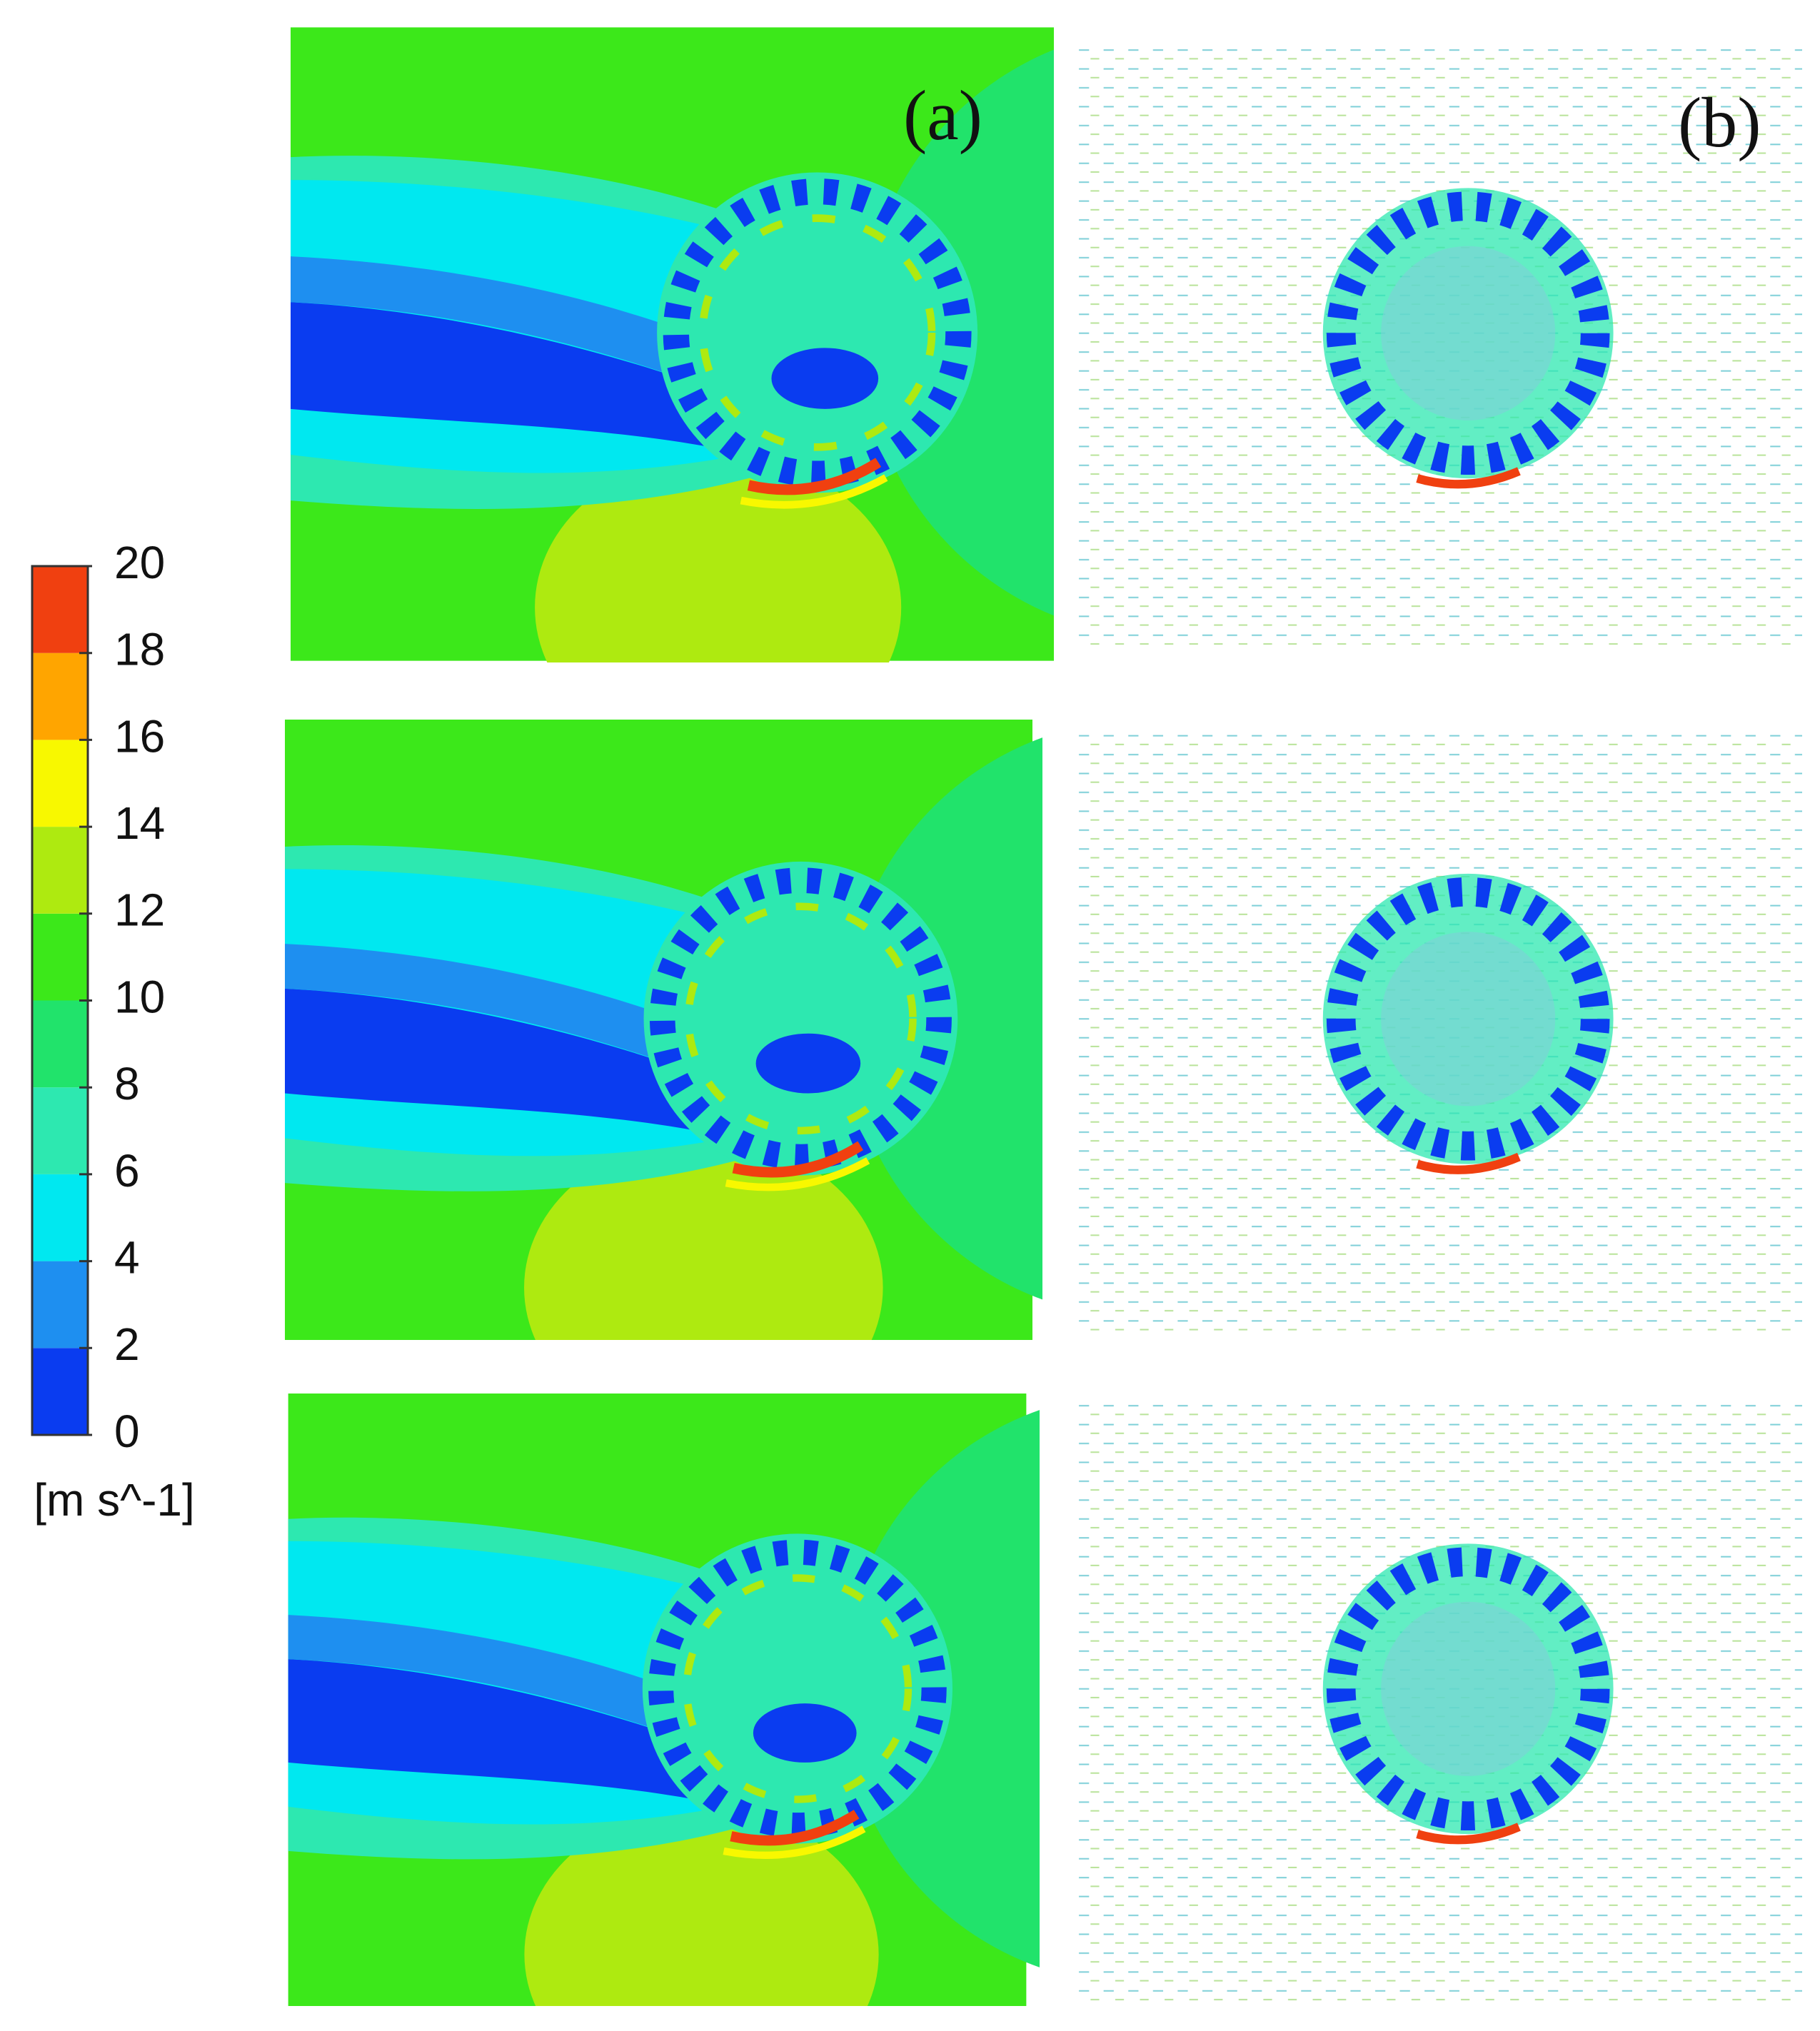  Describe the element at coordinates (127, 1083) in the screenshot. I see `colorbar-tick-label: 8` at that location.